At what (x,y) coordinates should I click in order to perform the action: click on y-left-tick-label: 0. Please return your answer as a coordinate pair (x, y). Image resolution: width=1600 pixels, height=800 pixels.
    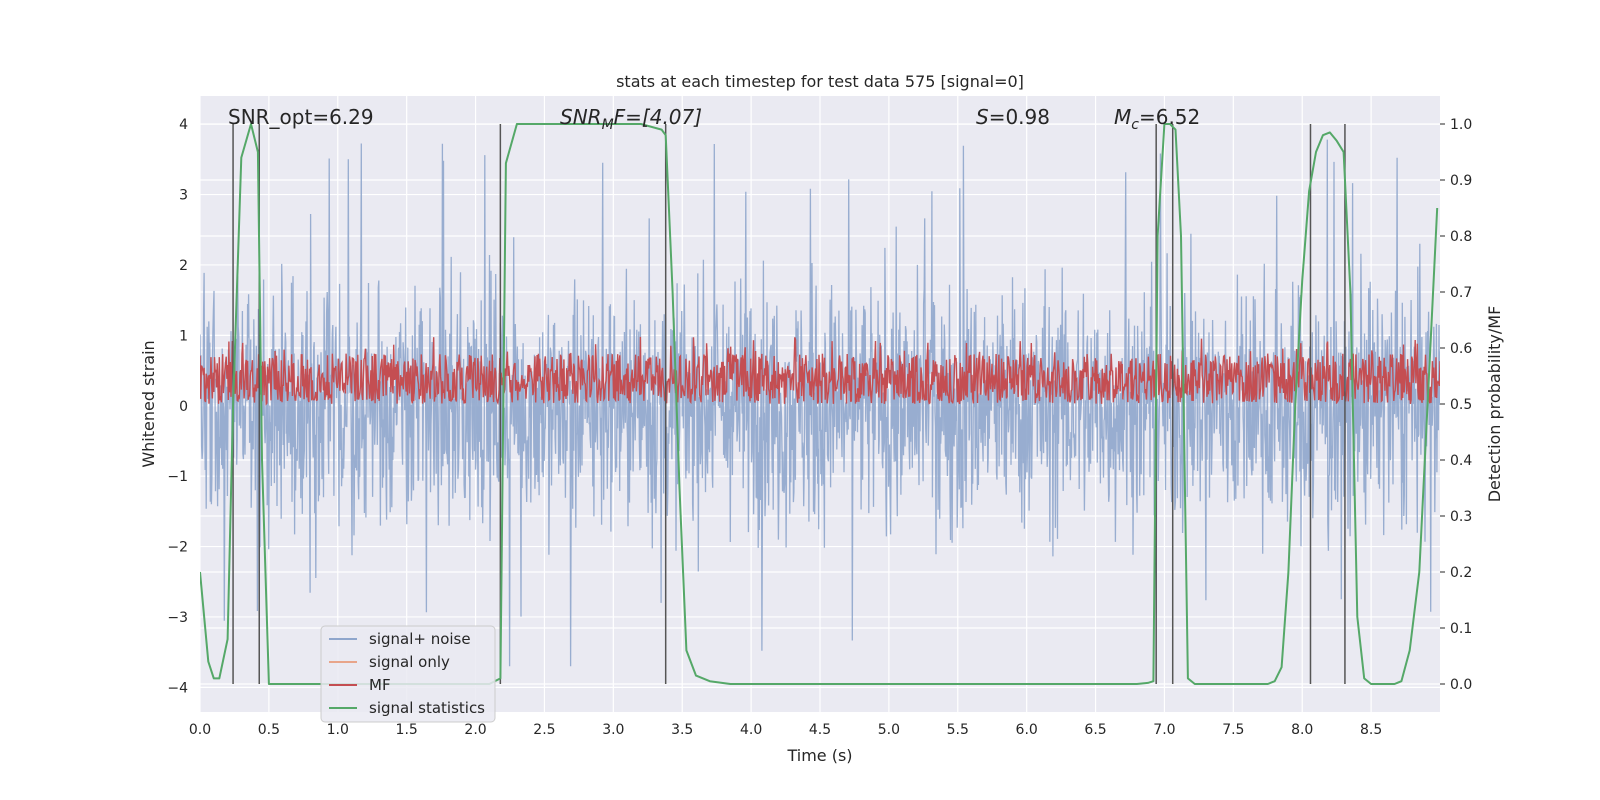
    Looking at the image, I should click on (183, 407).